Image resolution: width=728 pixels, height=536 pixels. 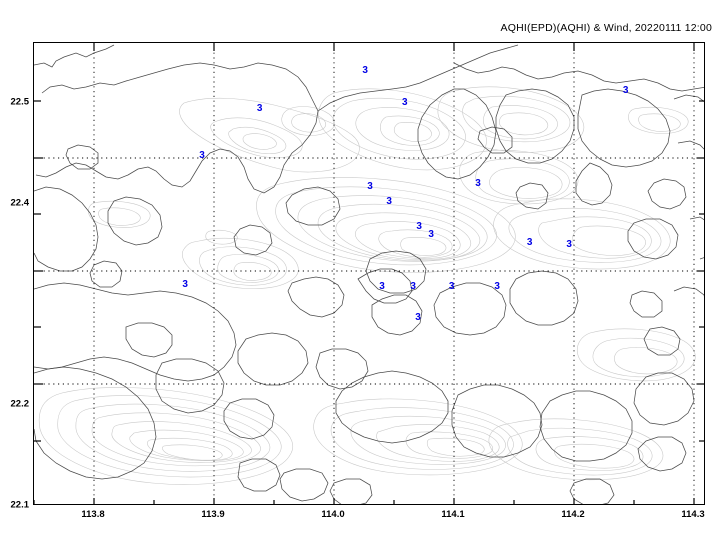 I want to click on x-tick-label: 114.1, so click(x=453, y=514).